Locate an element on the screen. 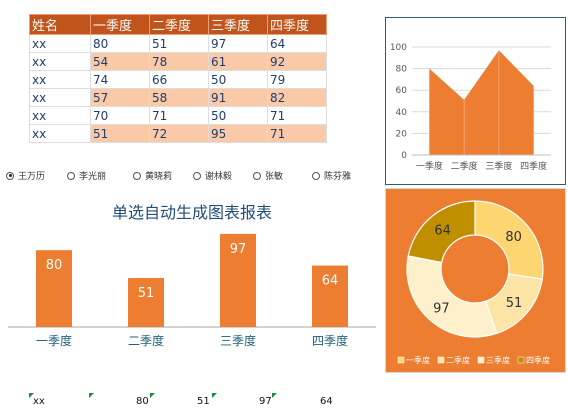 This screenshot has height=414, width=568. y-tick-label: 20 is located at coordinates (402, 134).